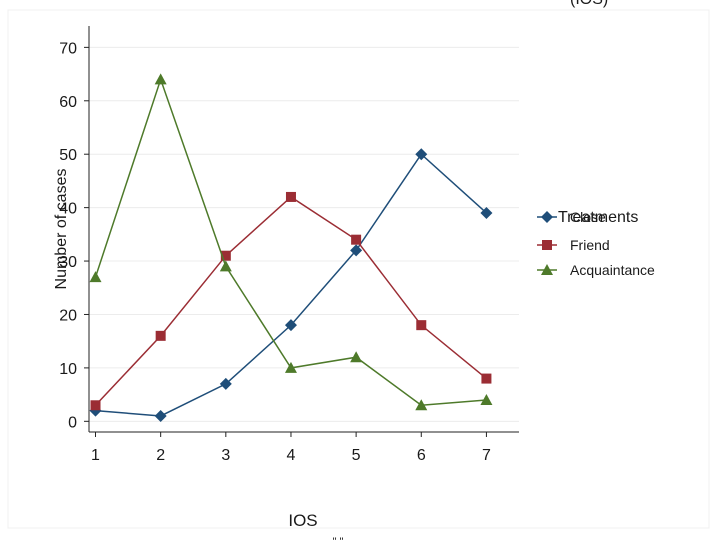  What do you see at coordinates (160, 455) in the screenshot?
I see `x-tick-label: 2` at bounding box center [160, 455].